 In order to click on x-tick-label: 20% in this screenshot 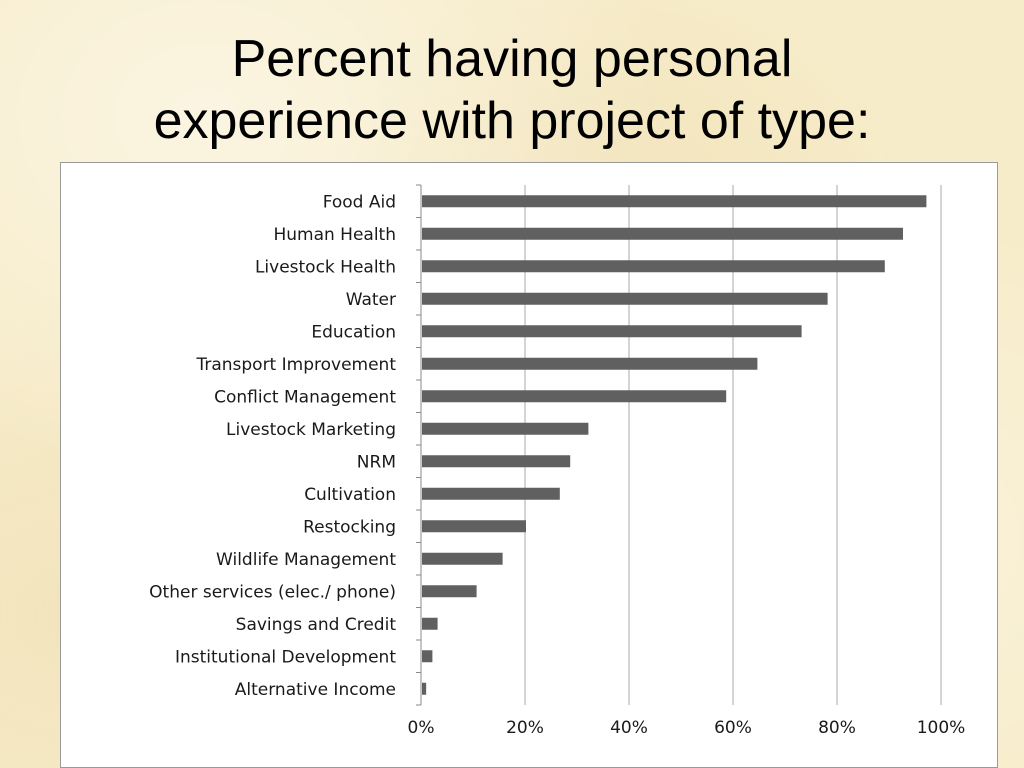, I will do `click(525, 728)`.